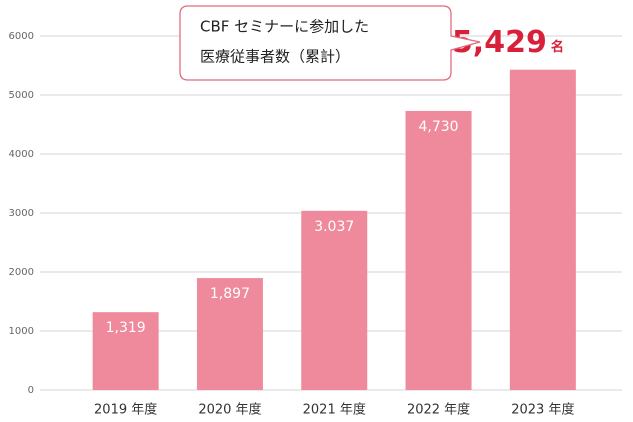 The width and height of the screenshot is (633, 422). Describe the element at coordinates (334, 227) in the screenshot. I see `value-label: 3.037` at that location.